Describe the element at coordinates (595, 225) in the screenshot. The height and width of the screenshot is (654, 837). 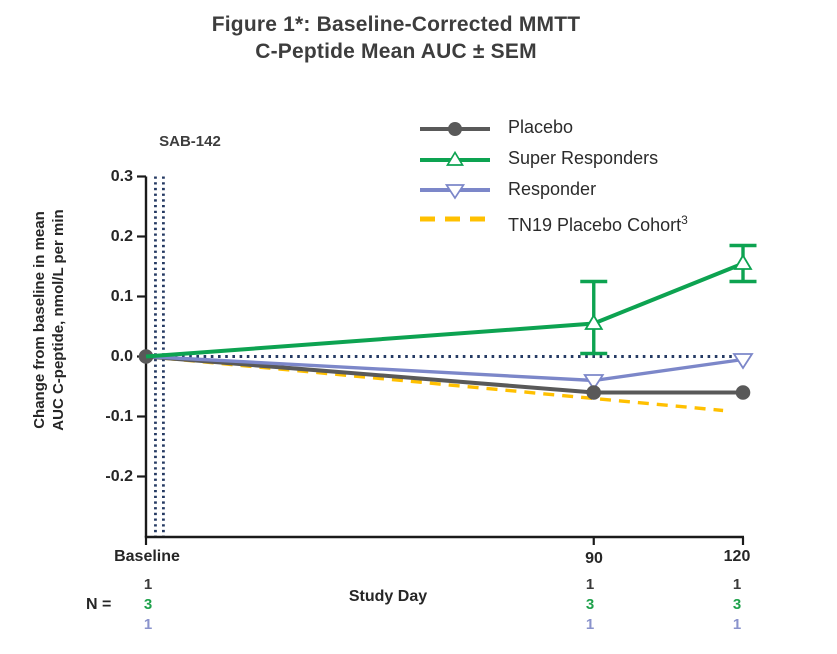
I see `legend-label-tn19-text: TN19 Placebo Cohort` at that location.